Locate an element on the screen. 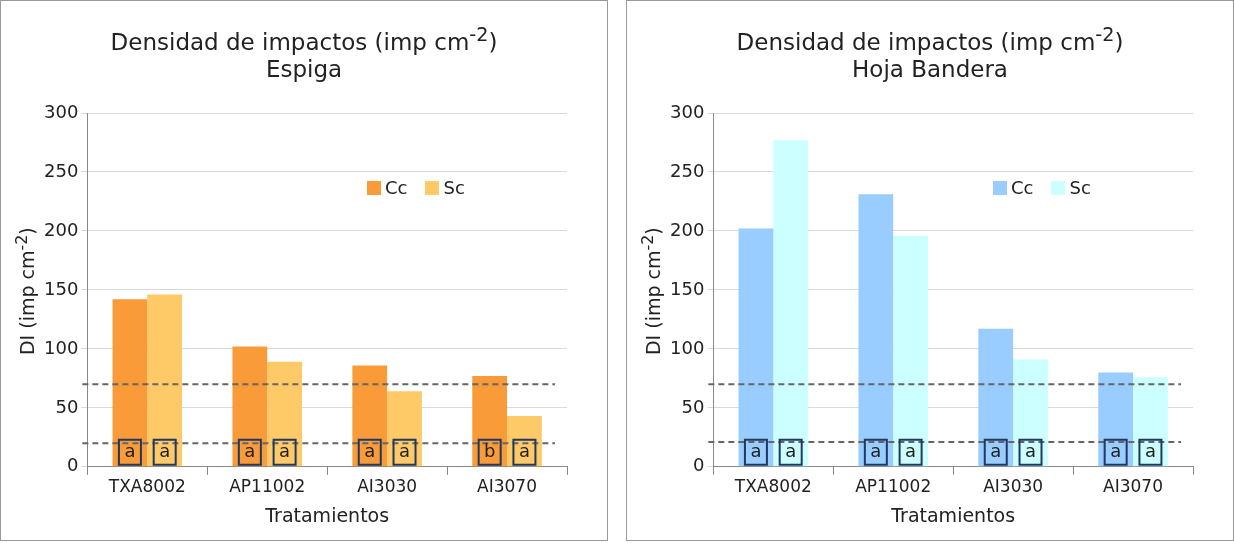 Image resolution: width=1234 pixels, height=543 pixels. annotation: b is located at coordinates (489, 451).